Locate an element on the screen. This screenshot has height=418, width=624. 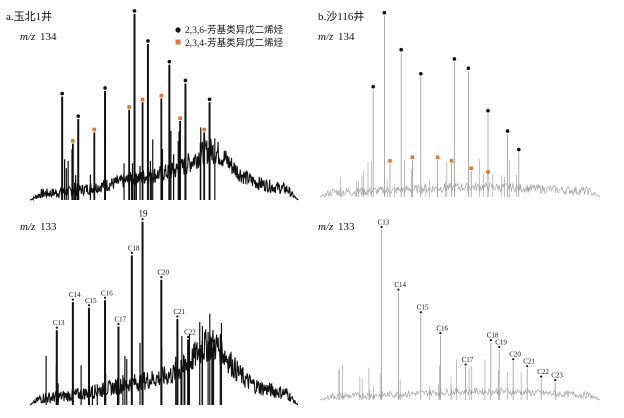
panel-d-mz-value: 133 is located at coordinates (346, 227).